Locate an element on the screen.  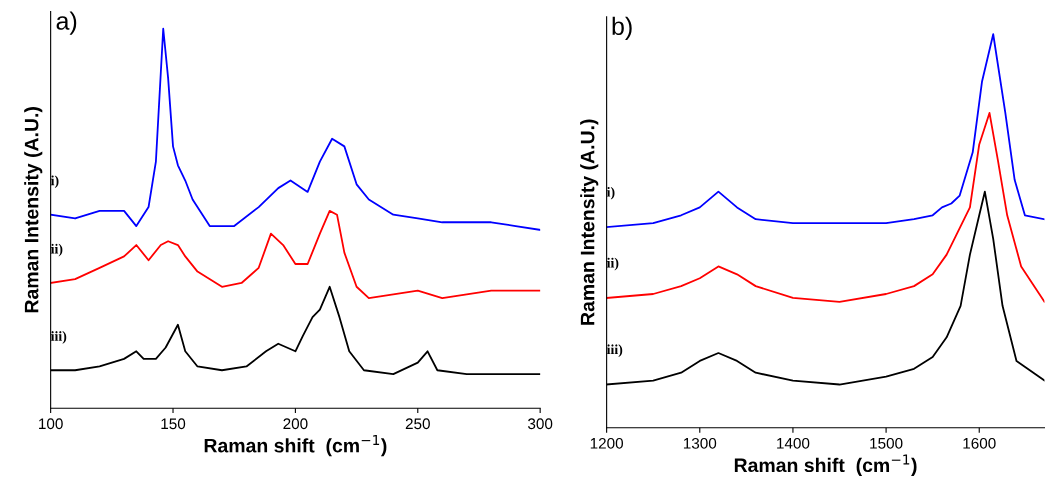
x-tick-label: 1300 is located at coordinates (700, 443).